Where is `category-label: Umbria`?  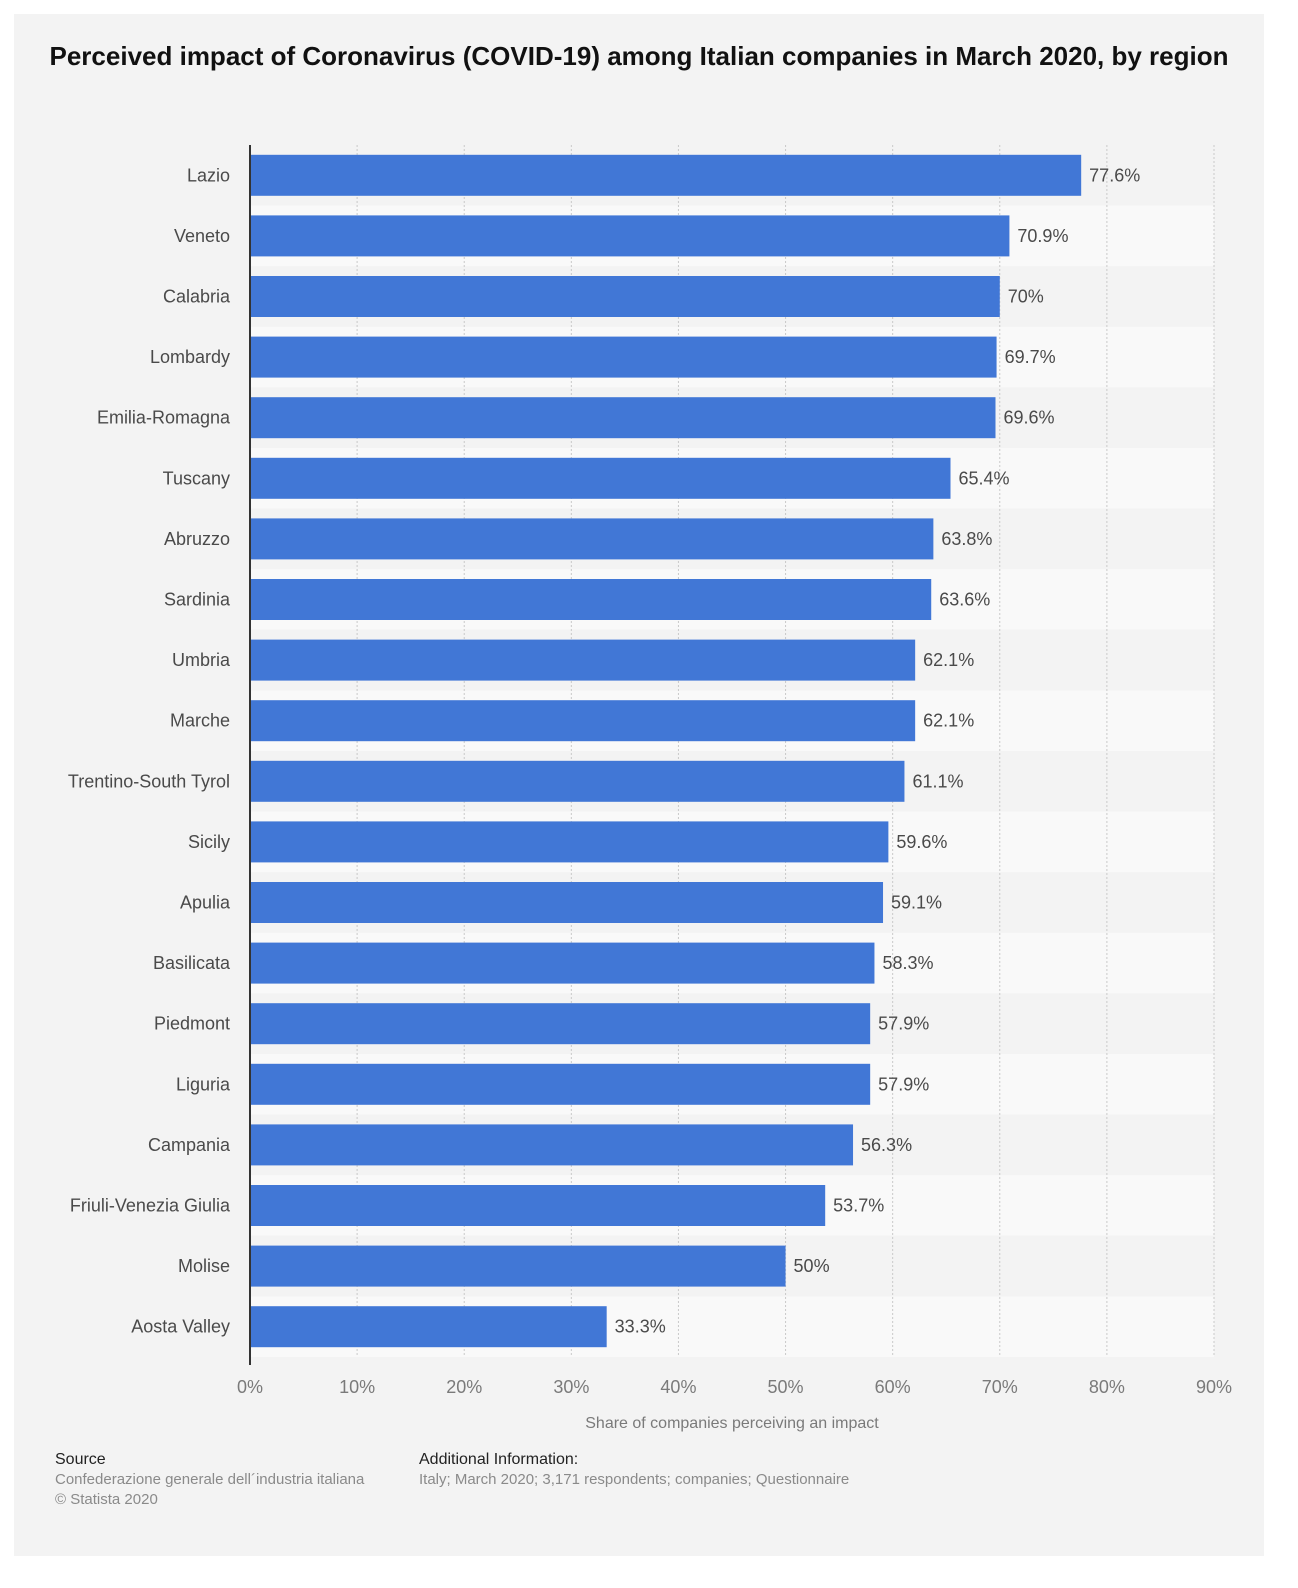 category-label: Umbria is located at coordinates (201, 660).